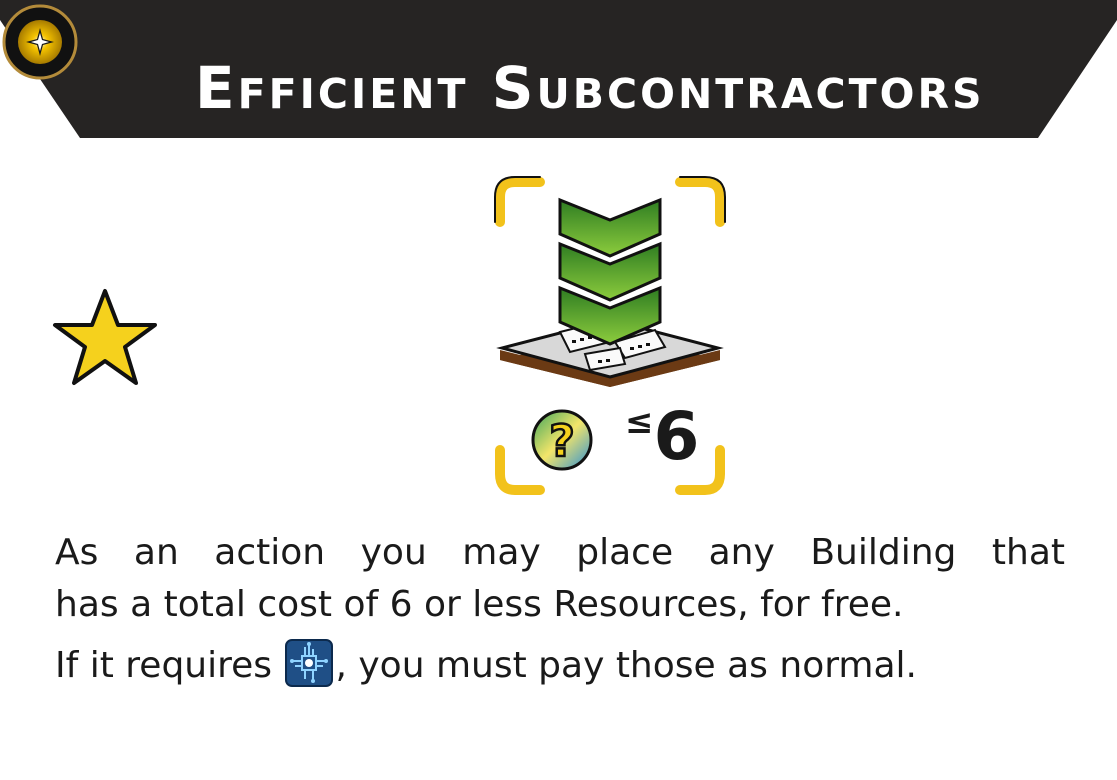  I want to click on question-mark-resource-icon: ?, so click(562, 440).